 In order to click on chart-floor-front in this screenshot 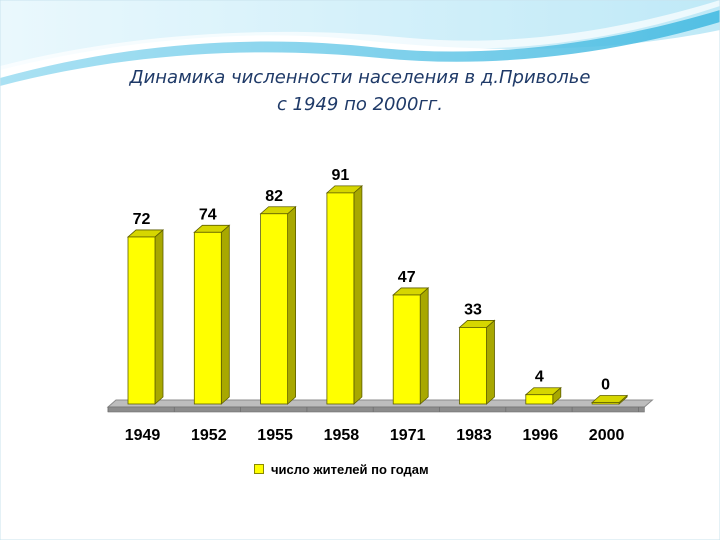, I will do `click(376, 409)`.